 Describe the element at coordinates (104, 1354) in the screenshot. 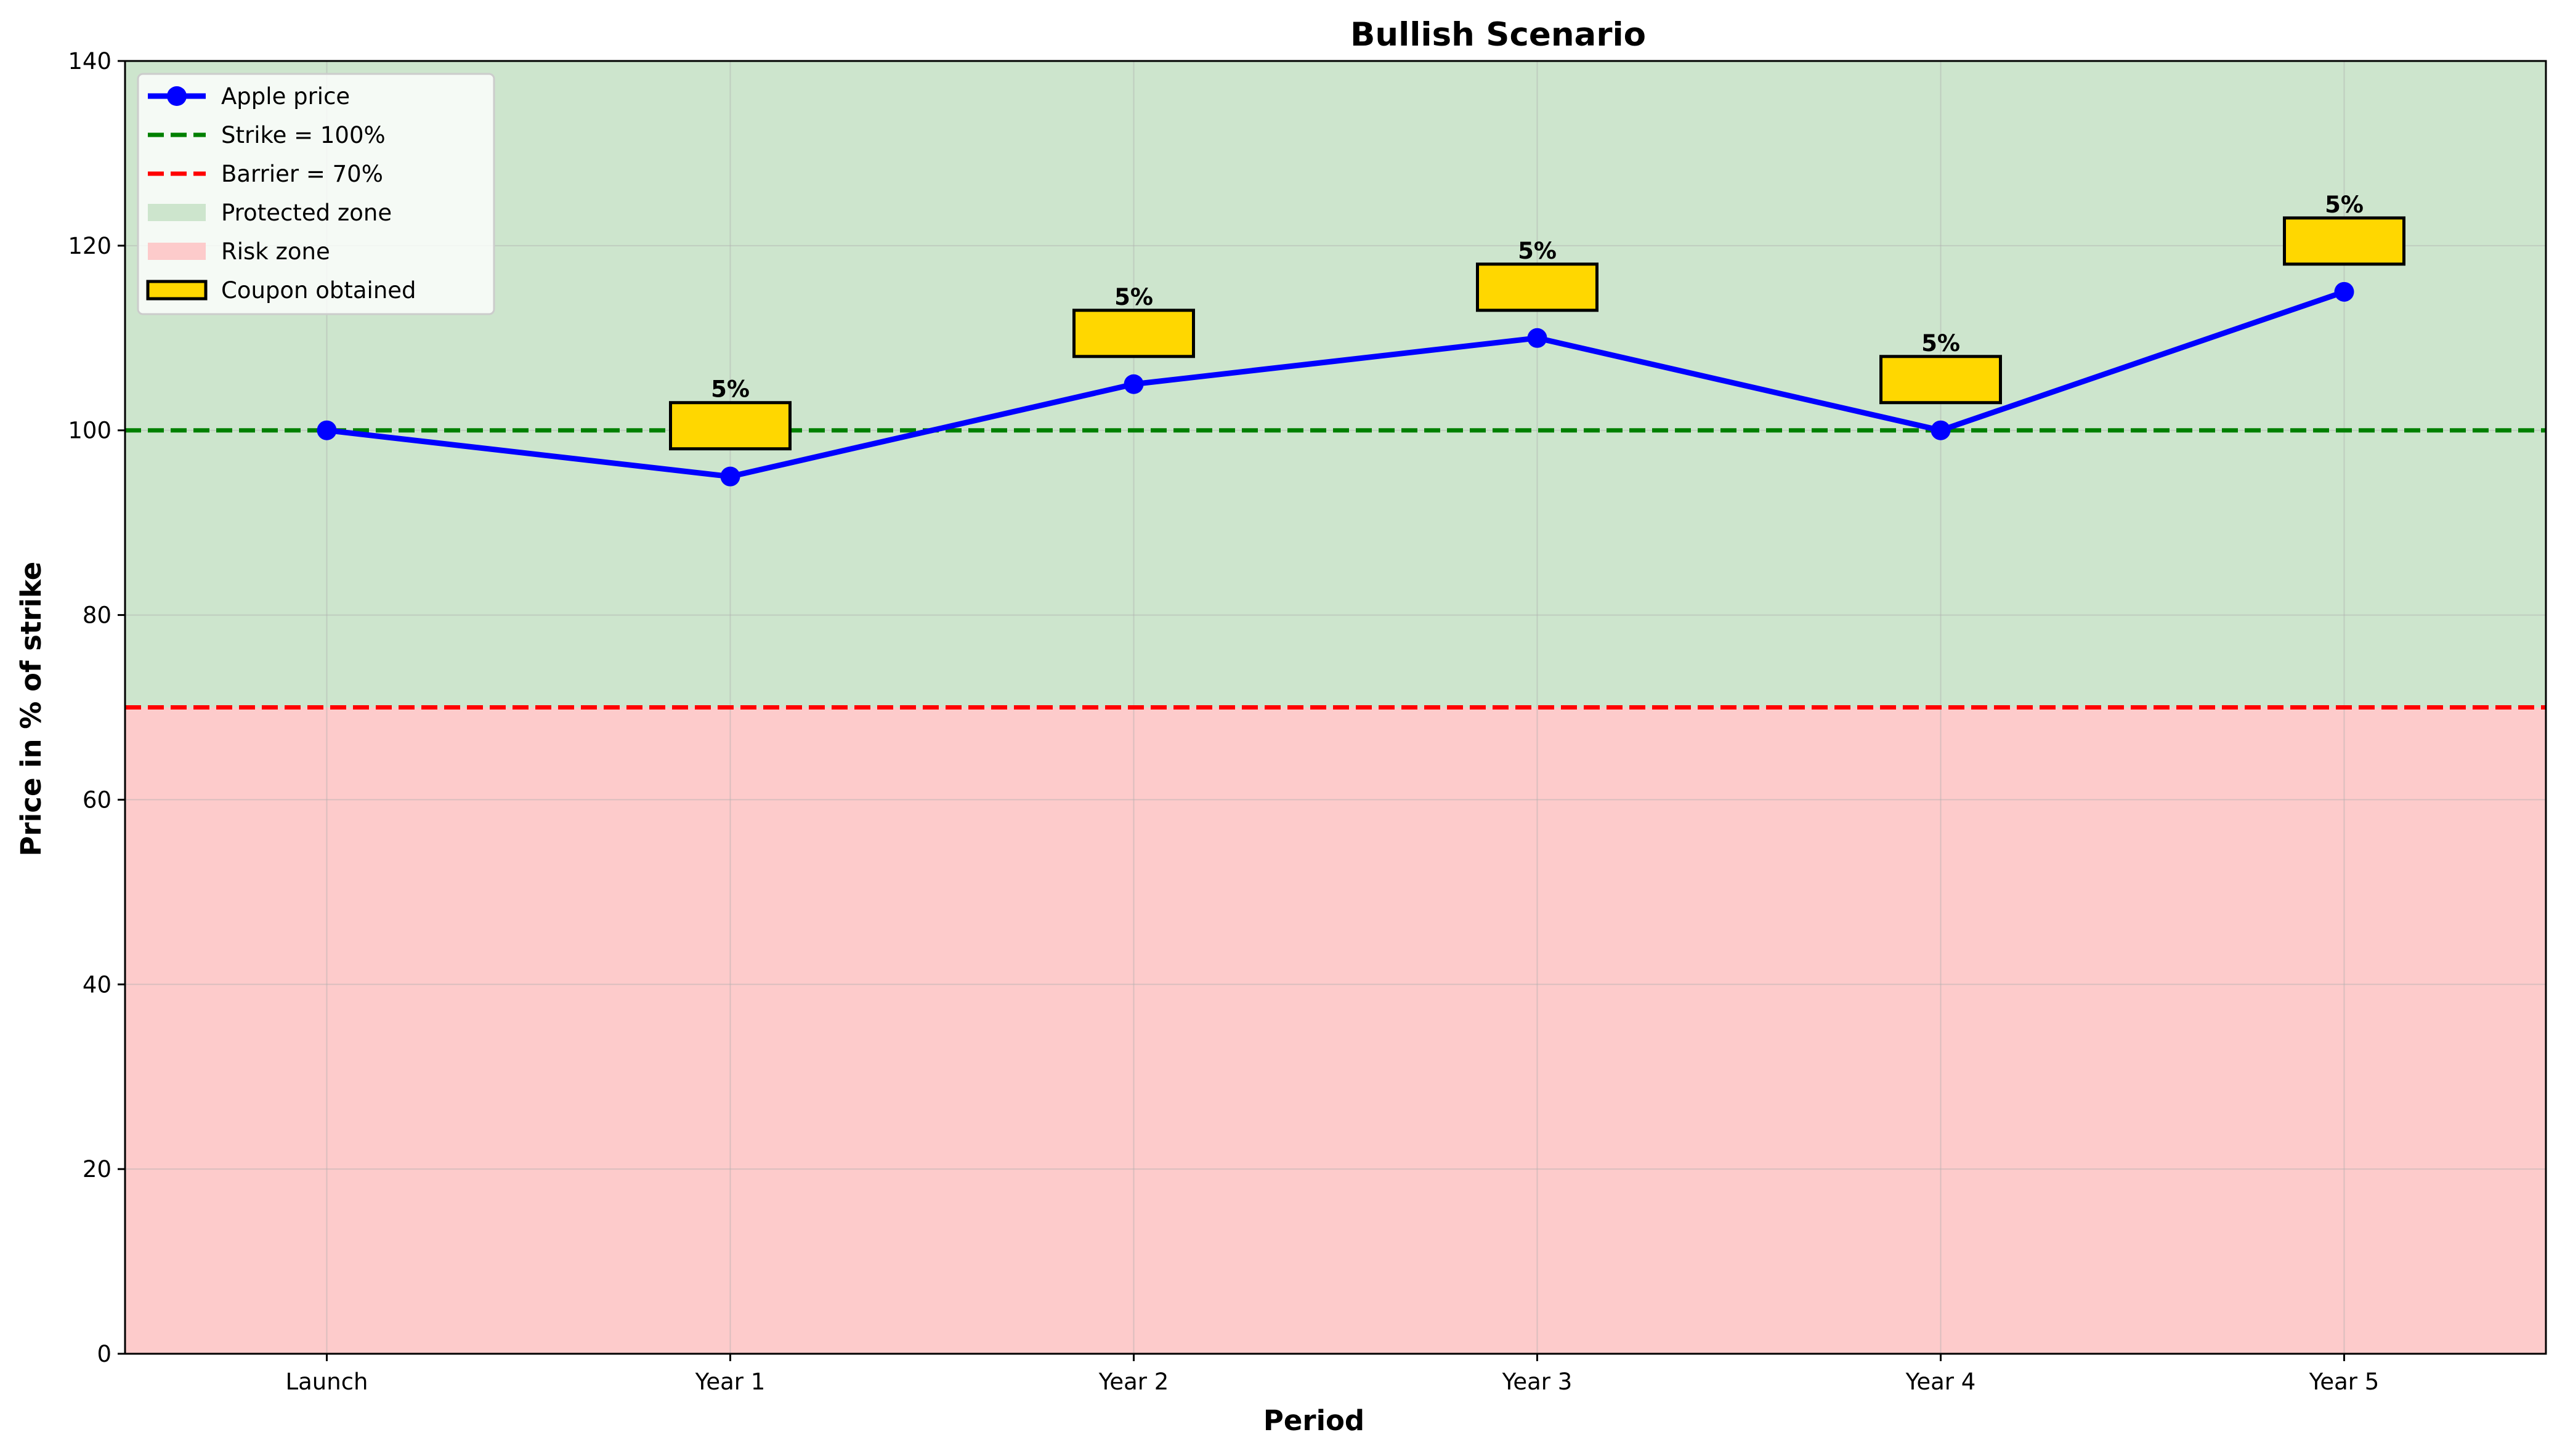

I see `y-tick-label: 0` at that location.